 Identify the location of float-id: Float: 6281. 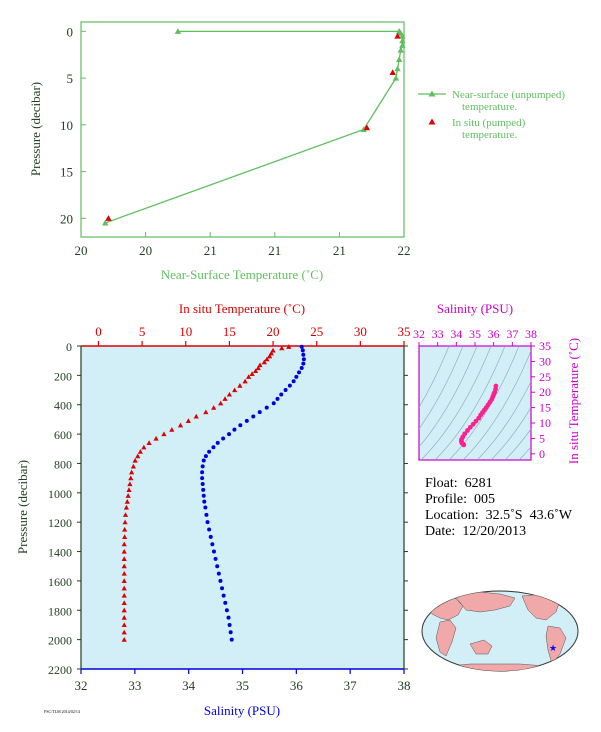
(459, 483).